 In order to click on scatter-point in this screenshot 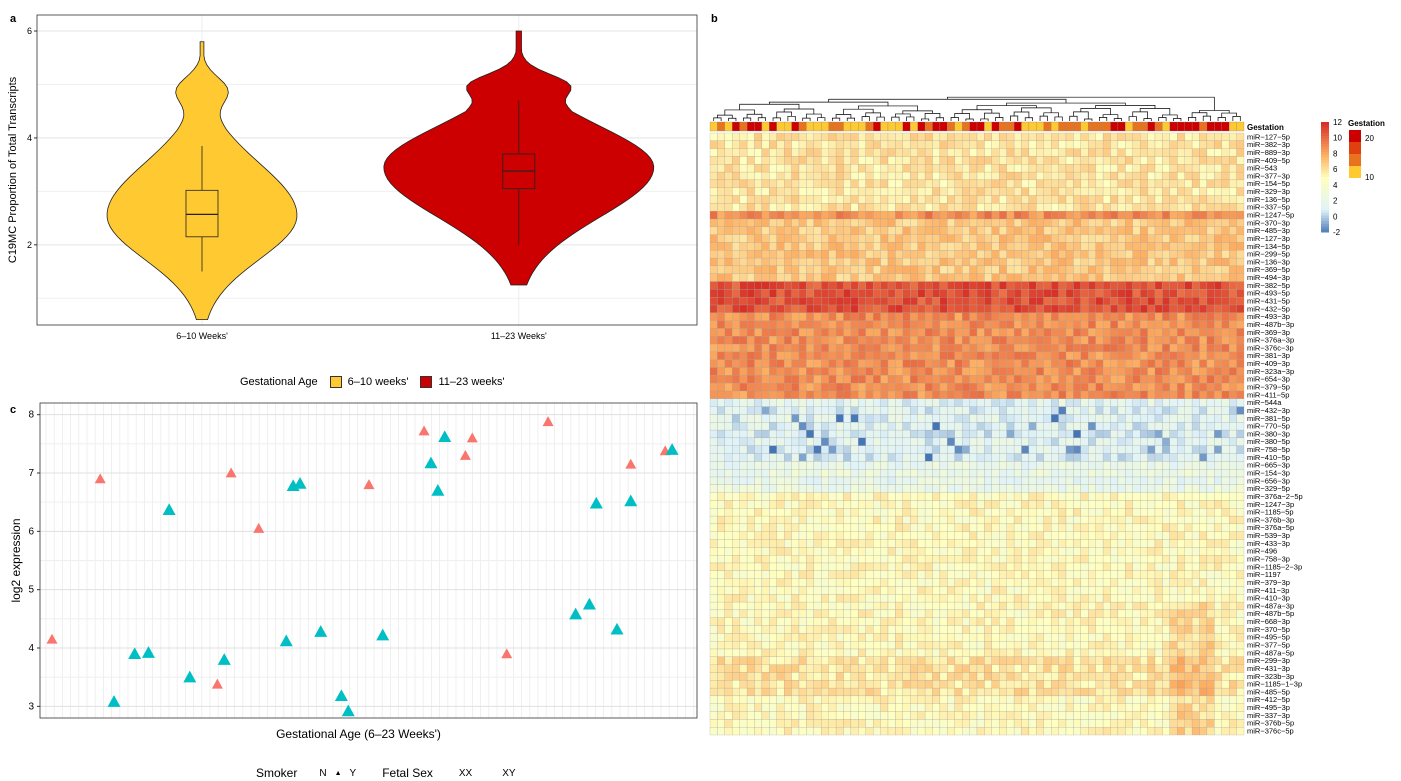, I will do `click(589, 603)`.